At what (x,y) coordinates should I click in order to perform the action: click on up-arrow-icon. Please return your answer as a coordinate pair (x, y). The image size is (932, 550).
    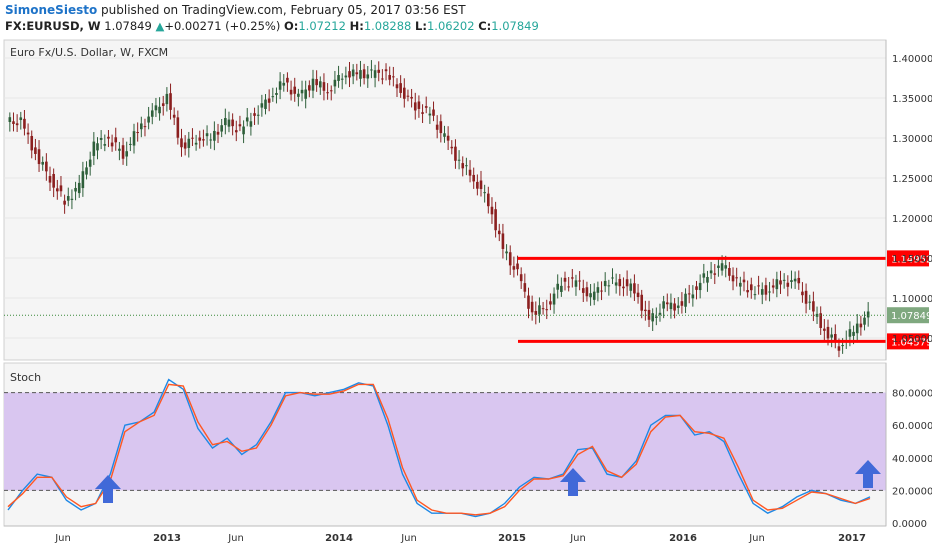
    Looking at the image, I should click on (108, 489).